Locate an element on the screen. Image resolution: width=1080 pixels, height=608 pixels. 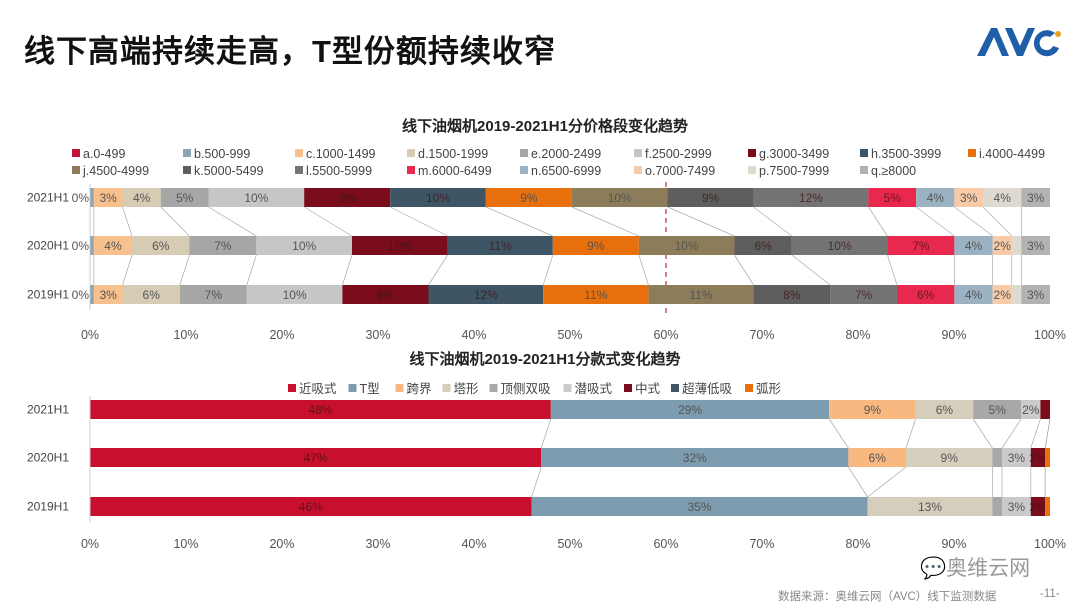
legend-label: 塔形 is located at coordinates (467, 389).